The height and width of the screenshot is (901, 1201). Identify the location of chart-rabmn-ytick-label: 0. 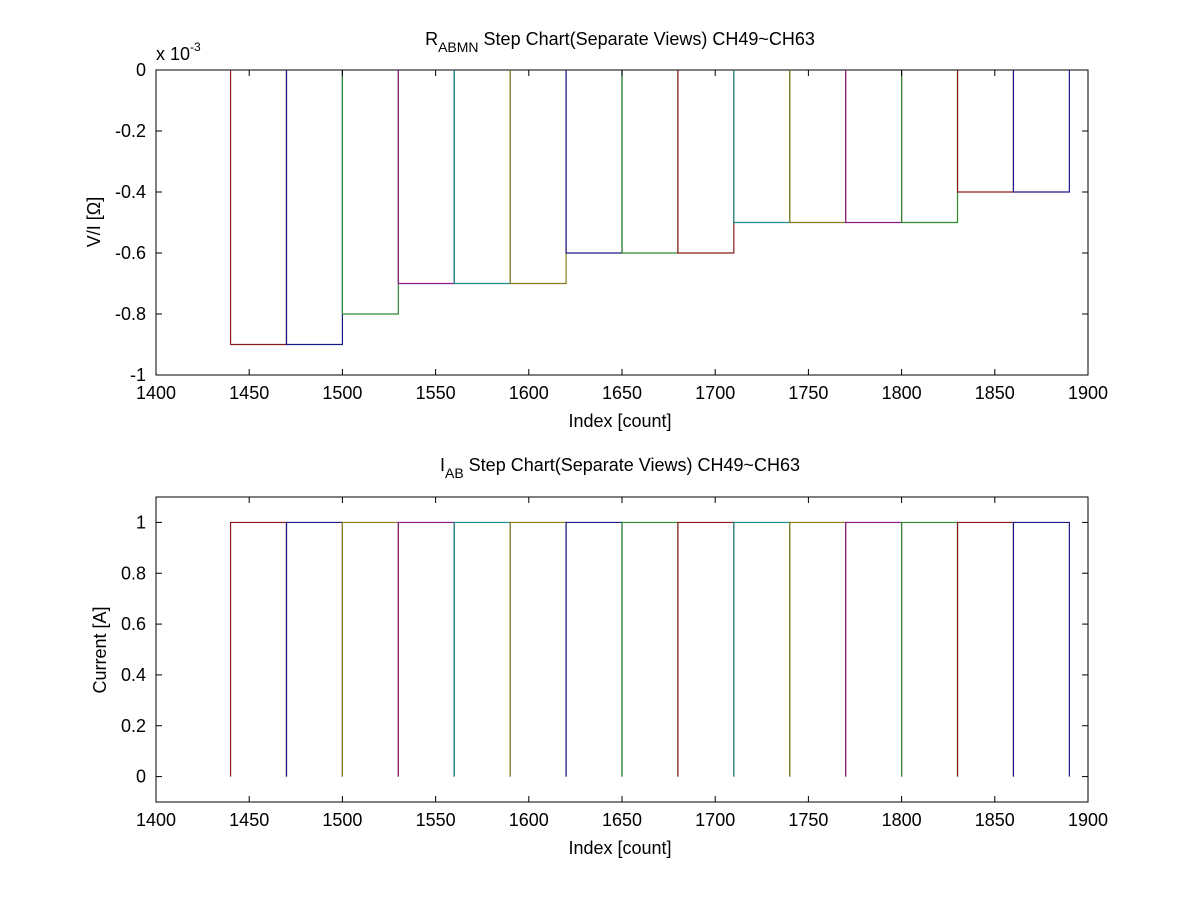
(141, 70).